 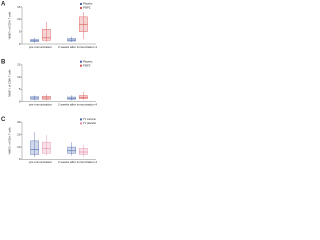 What do you see at coordinates (3, 62) in the screenshot?
I see `panel-label: B` at bounding box center [3, 62].